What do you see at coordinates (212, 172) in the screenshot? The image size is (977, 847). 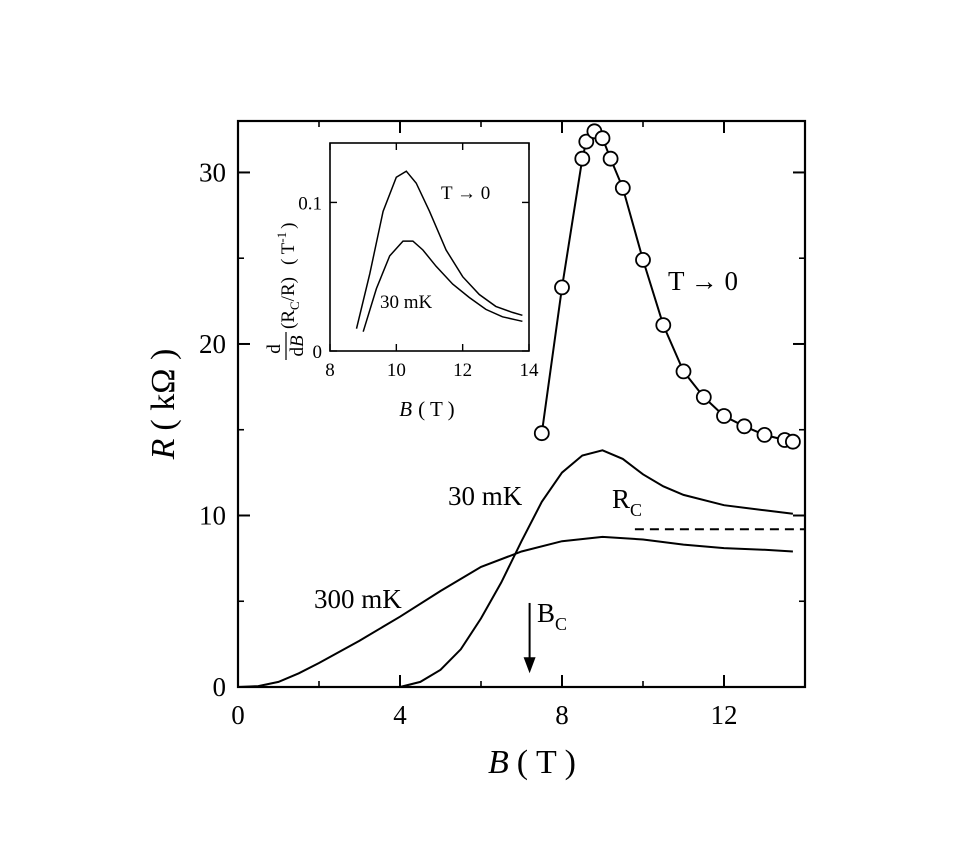 I see `y-tick-label: 30` at bounding box center [212, 172].